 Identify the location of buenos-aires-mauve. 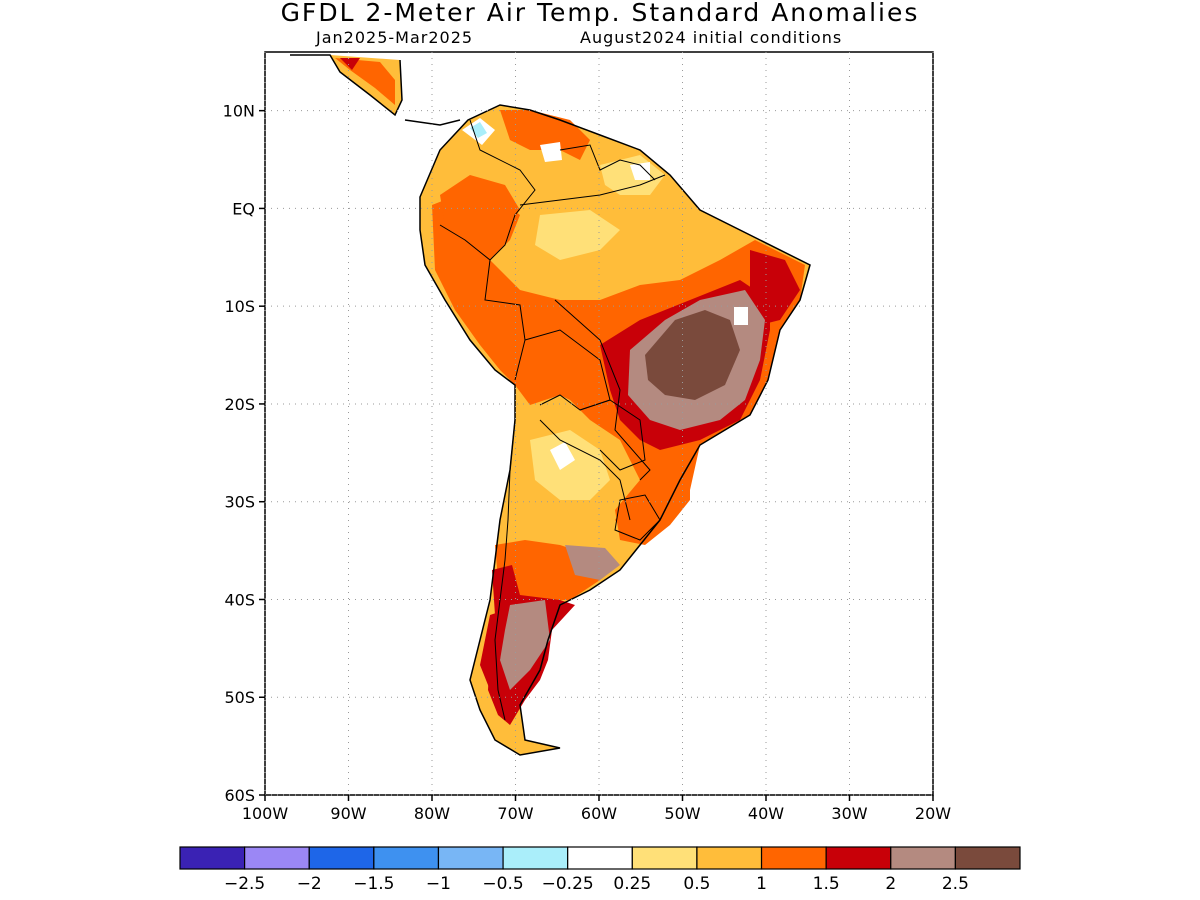
(592, 562).